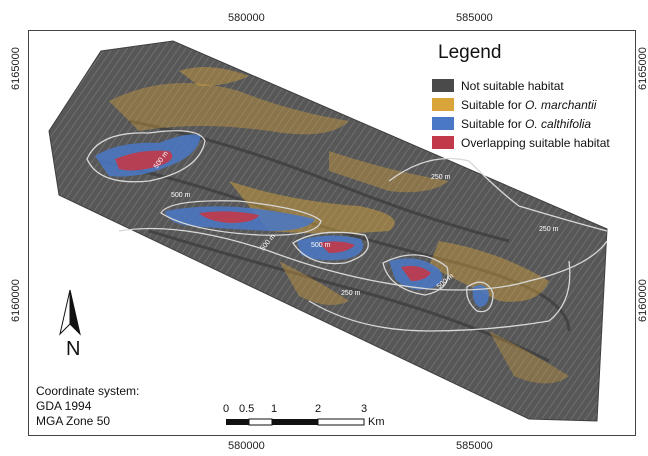  Describe the element at coordinates (474, 446) in the screenshot. I see `x-tick-bottom: 585000` at that location.